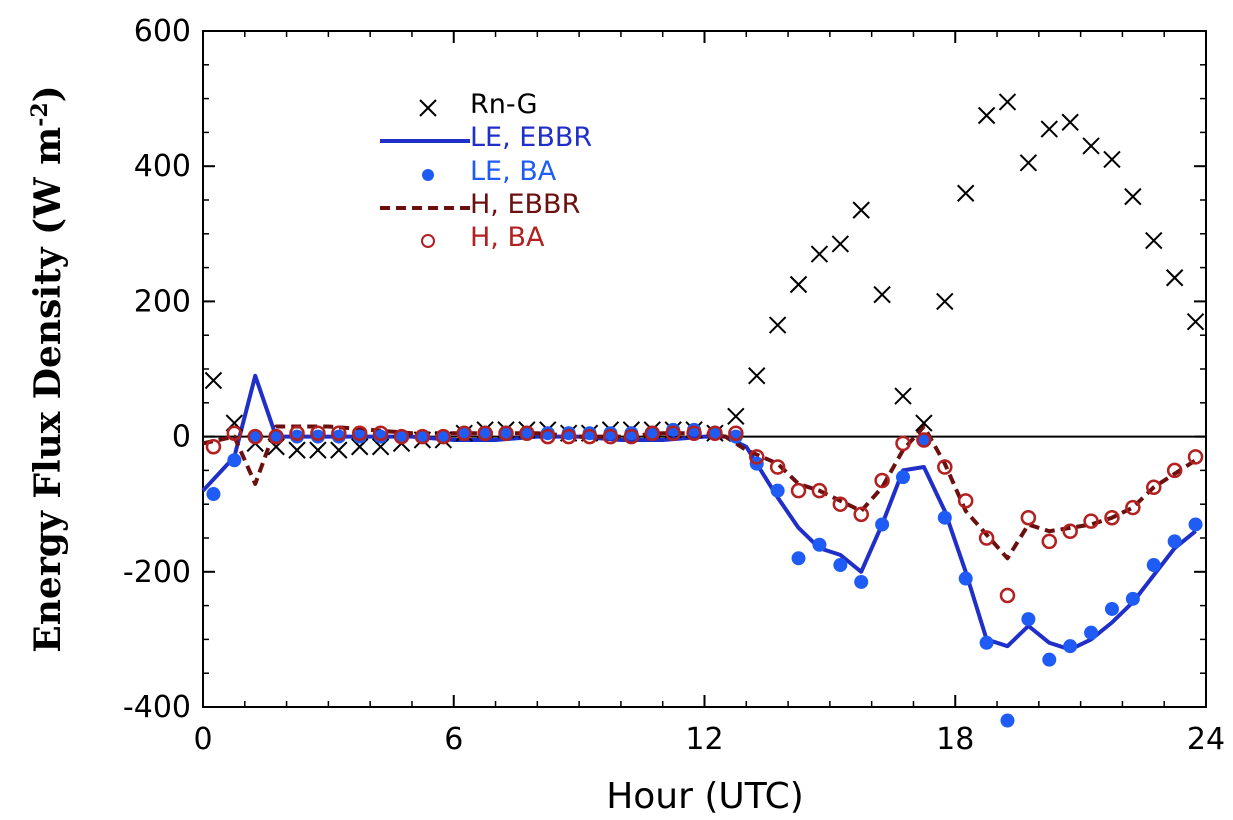 This screenshot has width=1233, height=820. Describe the element at coordinates (428, 175) in the screenshot. I see `legend-marker-le-ba` at that location.